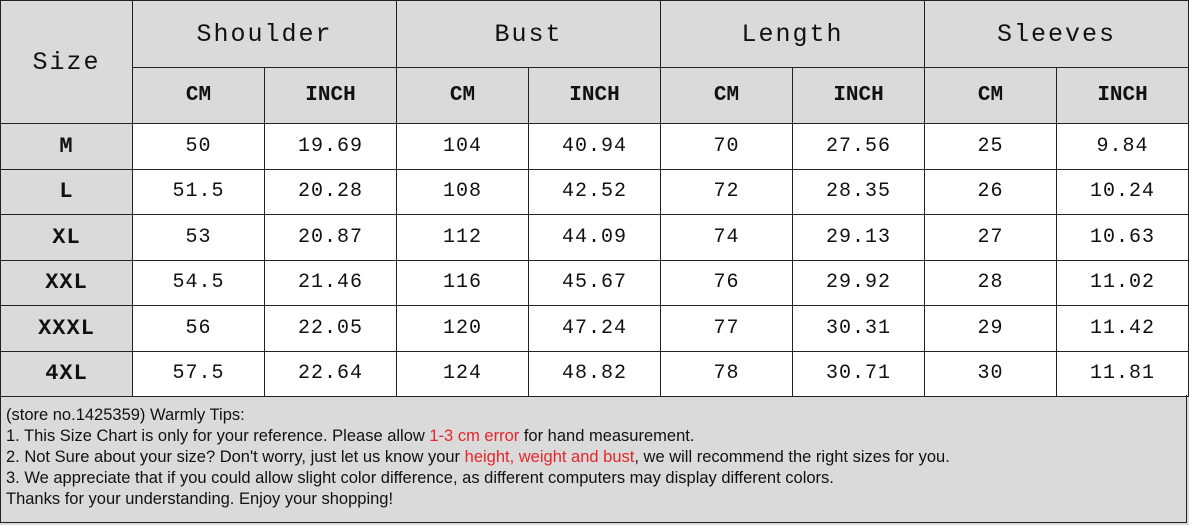 The image size is (1189, 525). Describe the element at coordinates (727, 191) in the screenshot. I see `measurement-cell: 72` at that location.